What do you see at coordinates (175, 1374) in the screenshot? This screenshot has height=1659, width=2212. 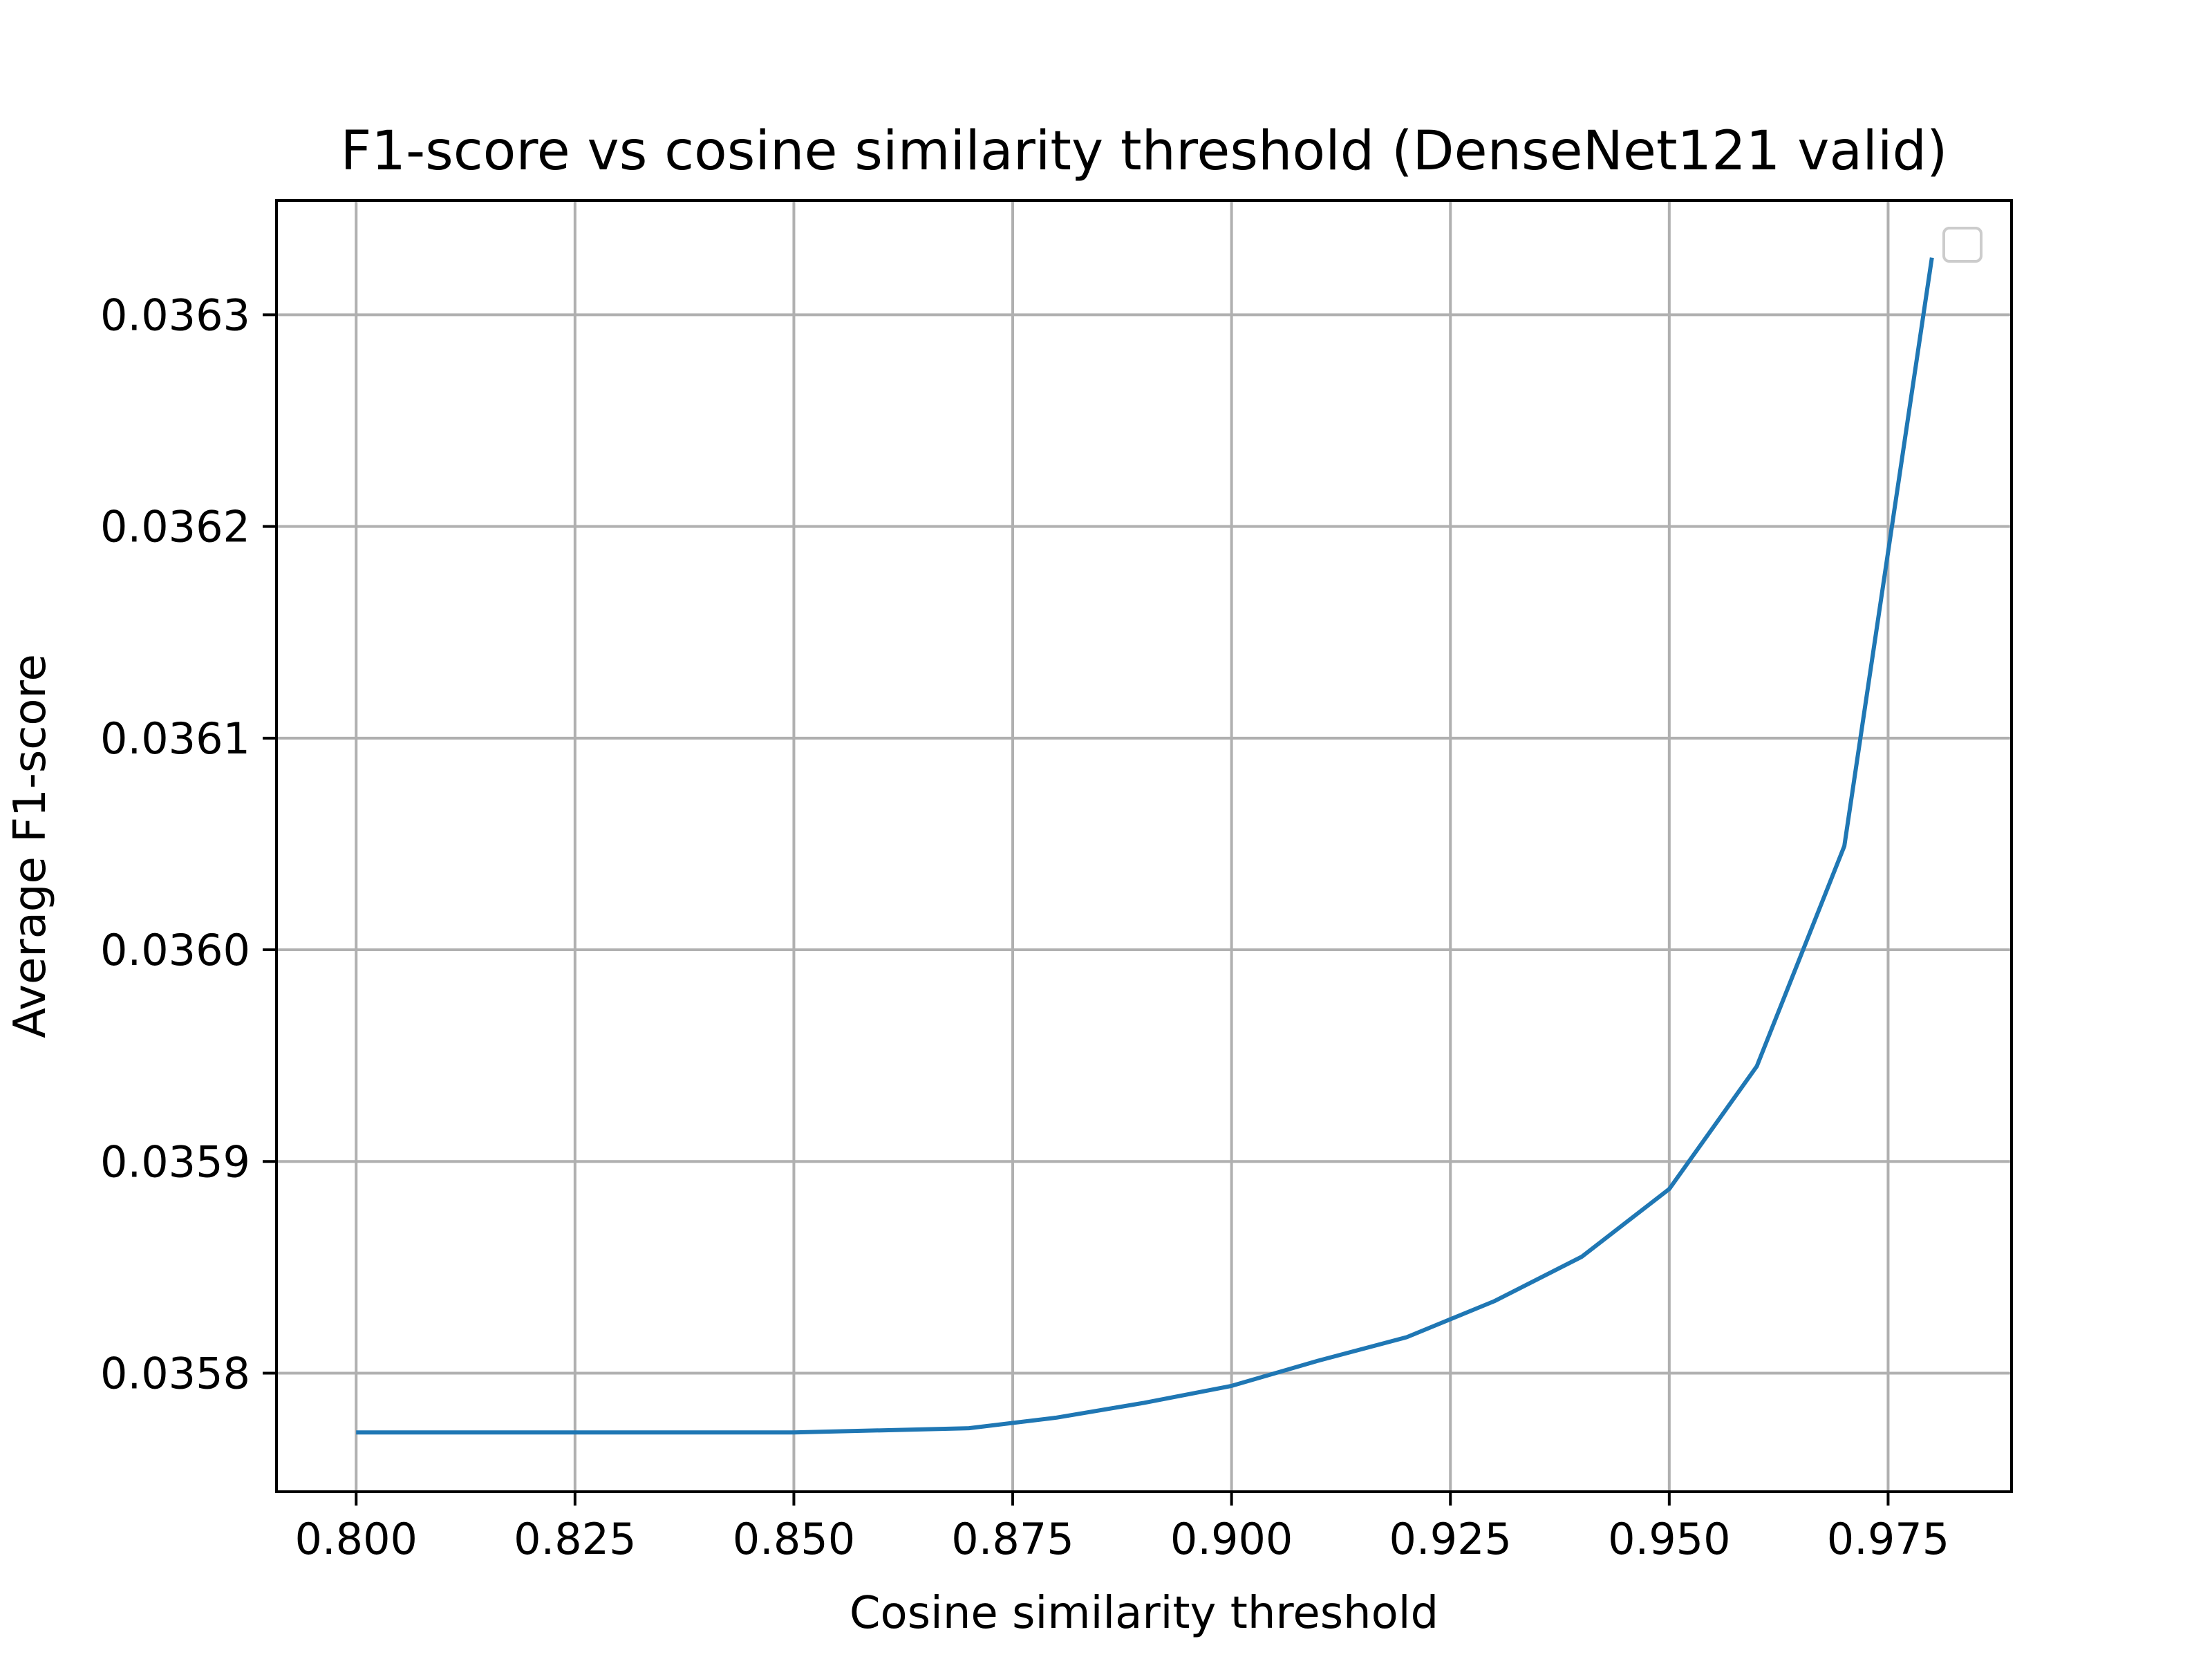 I see `y-tick-label: 0.0358` at bounding box center [175, 1374].